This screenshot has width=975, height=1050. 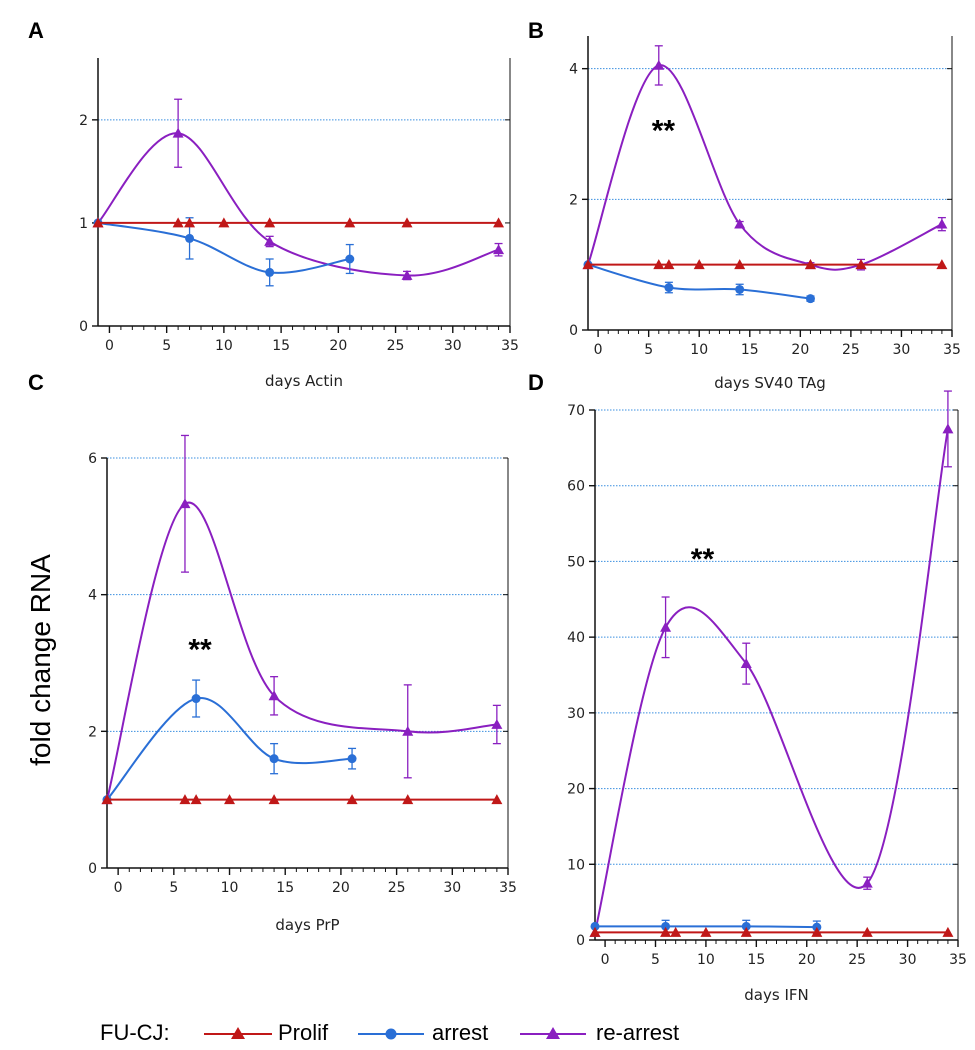 What do you see at coordinates (36, 30) in the screenshot?
I see `panel-letter: A` at bounding box center [36, 30].